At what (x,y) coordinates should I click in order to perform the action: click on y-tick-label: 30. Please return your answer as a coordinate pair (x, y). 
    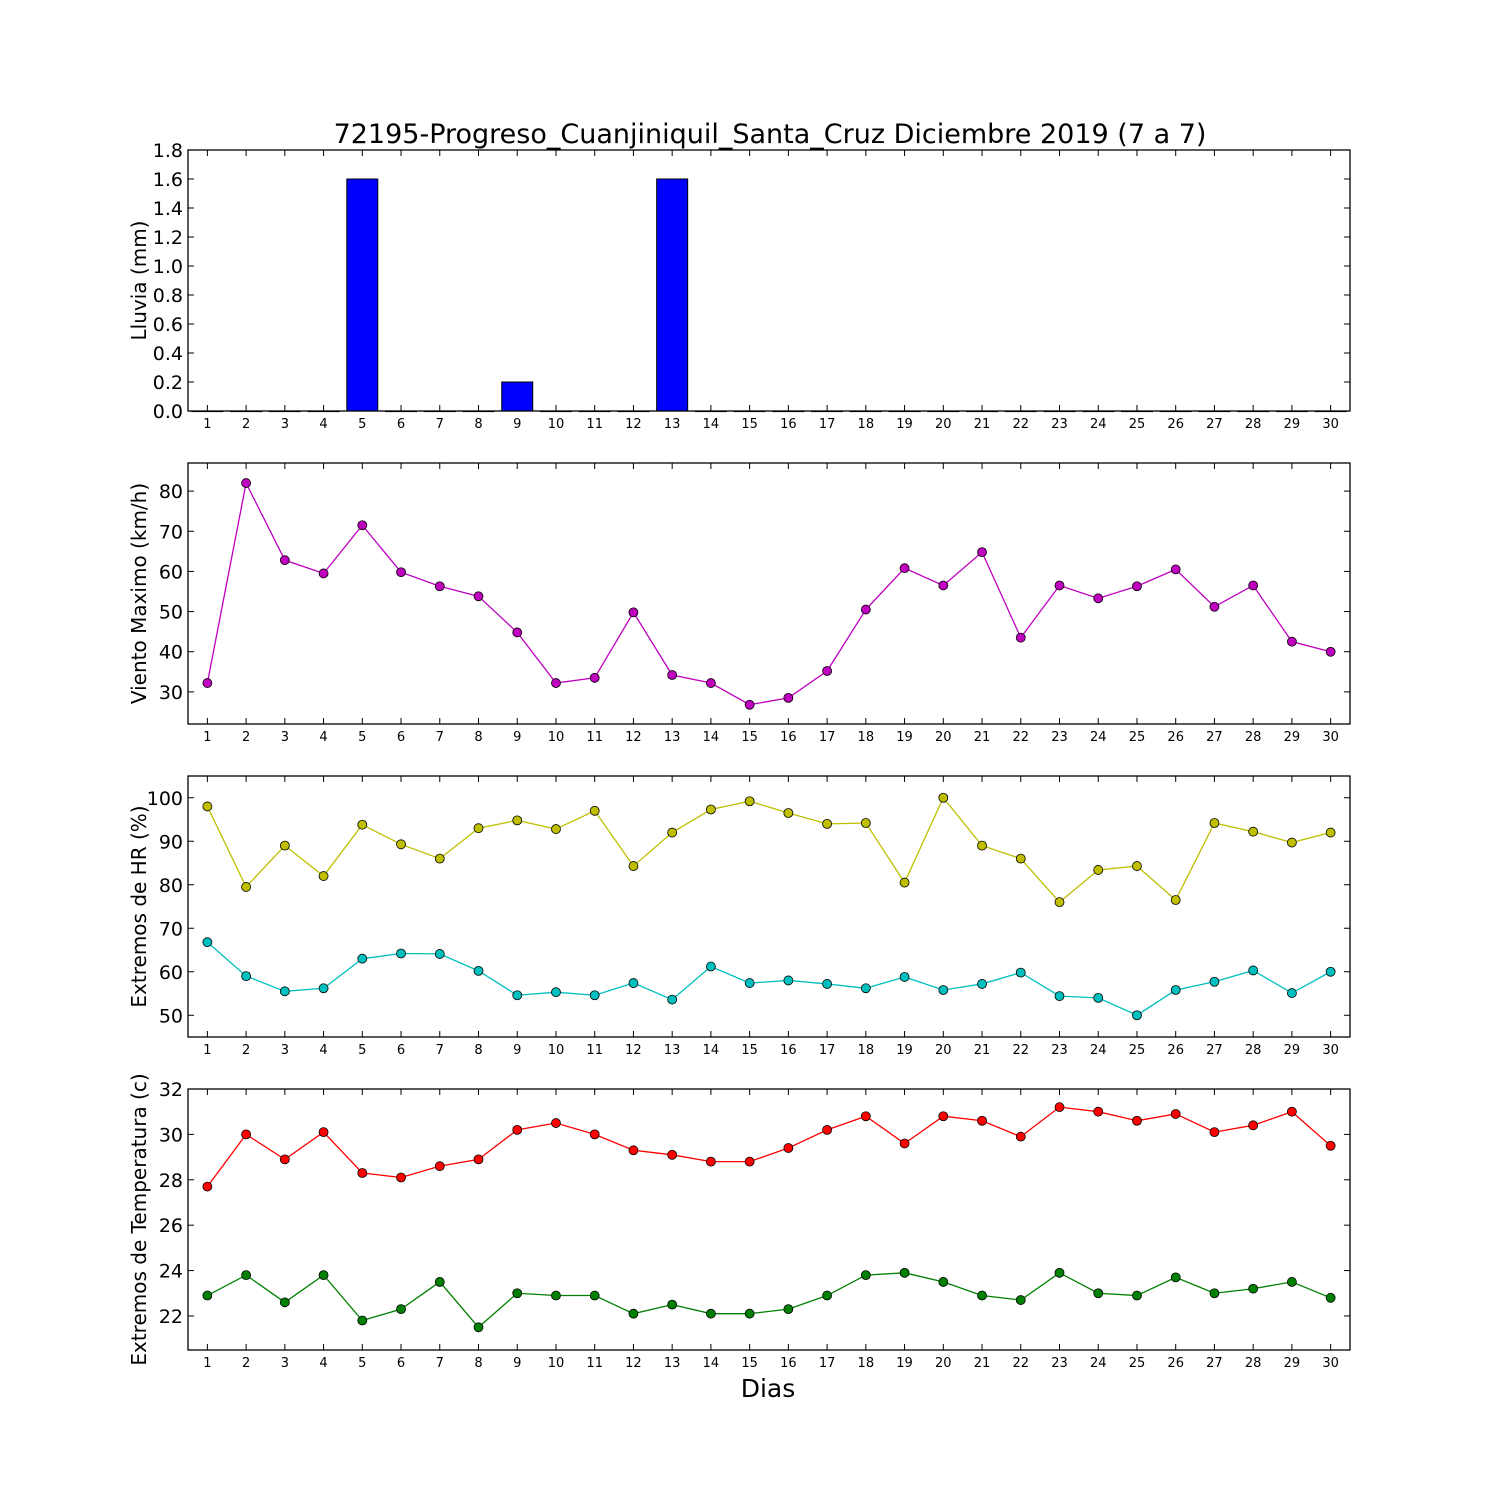
    Looking at the image, I should click on (171, 693).